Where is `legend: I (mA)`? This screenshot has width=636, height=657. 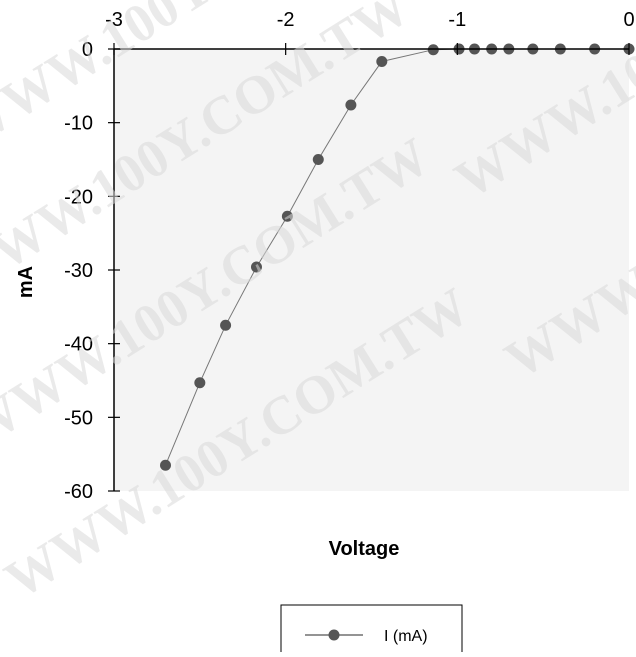
legend: I (mA) is located at coordinates (371, 630).